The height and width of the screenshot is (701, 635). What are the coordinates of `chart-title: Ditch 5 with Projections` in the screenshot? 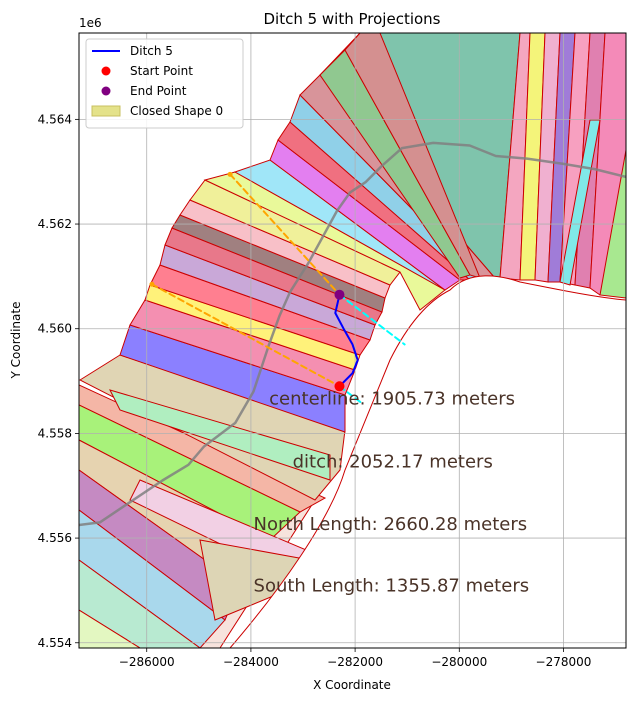 It's located at (351, 19).